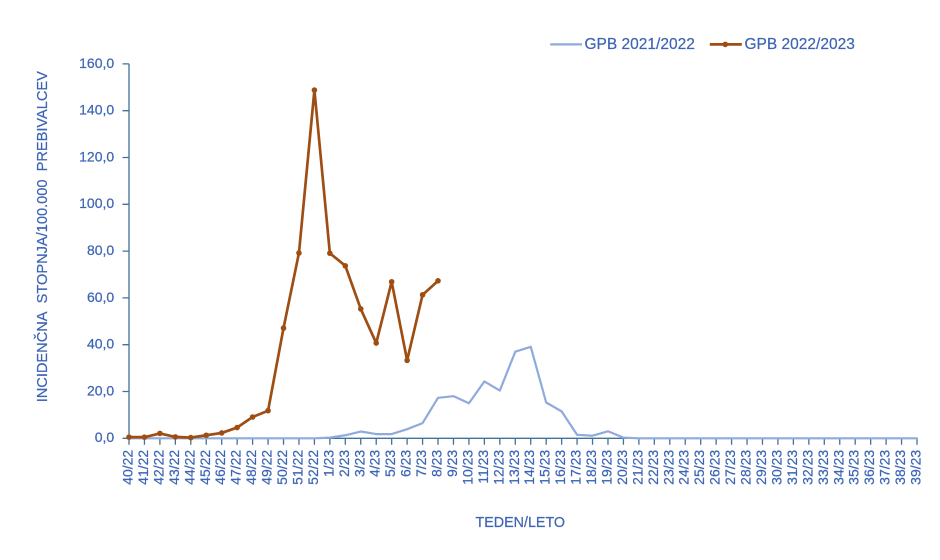  Describe the element at coordinates (730, 467) in the screenshot. I see `svg-text: 27/23` at that location.